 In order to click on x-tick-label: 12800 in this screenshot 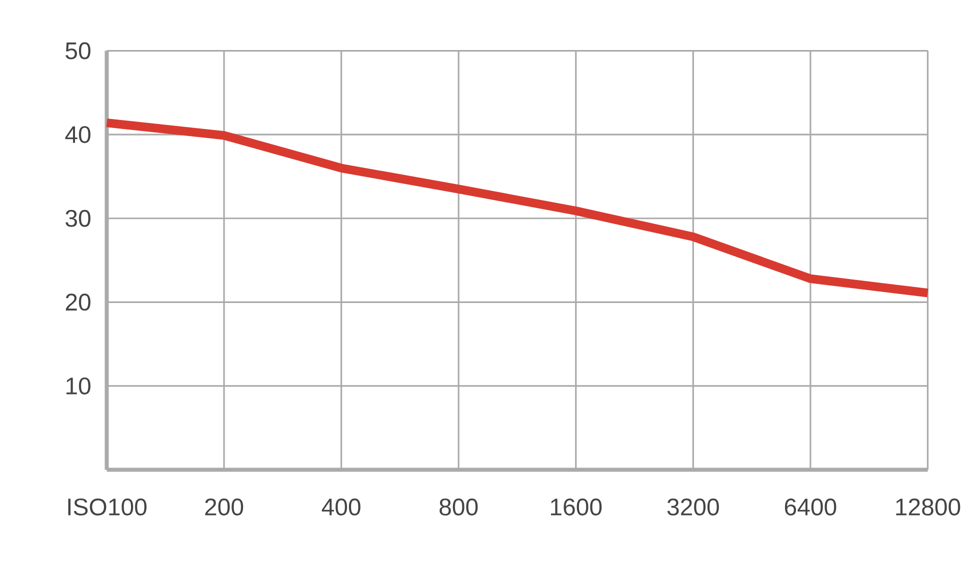, I will do `click(928, 507)`.